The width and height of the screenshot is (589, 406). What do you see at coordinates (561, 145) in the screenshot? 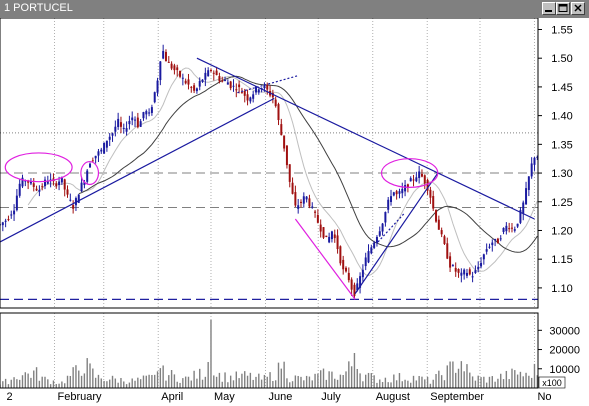
I see `price-tick-label: 1.35` at bounding box center [561, 145].